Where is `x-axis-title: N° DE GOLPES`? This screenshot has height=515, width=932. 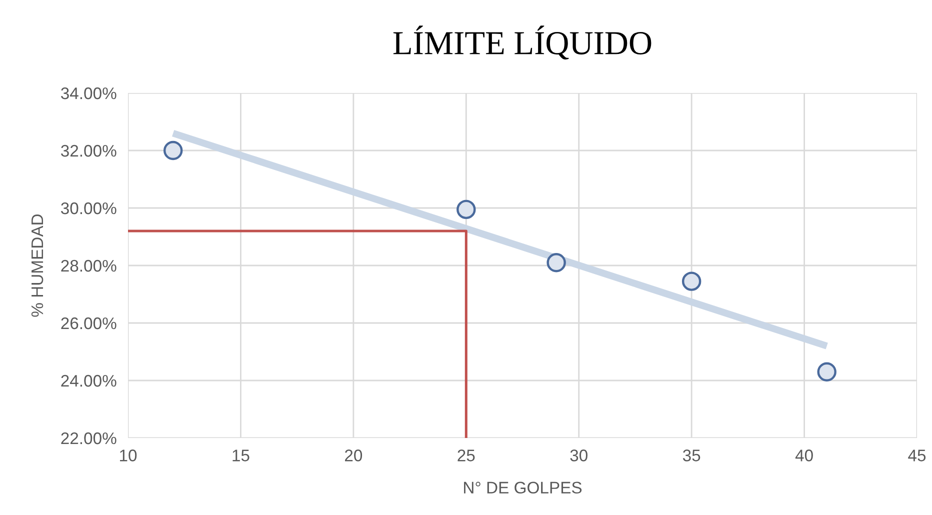
x-axis-title: N° DE GOLPES is located at coordinates (523, 488).